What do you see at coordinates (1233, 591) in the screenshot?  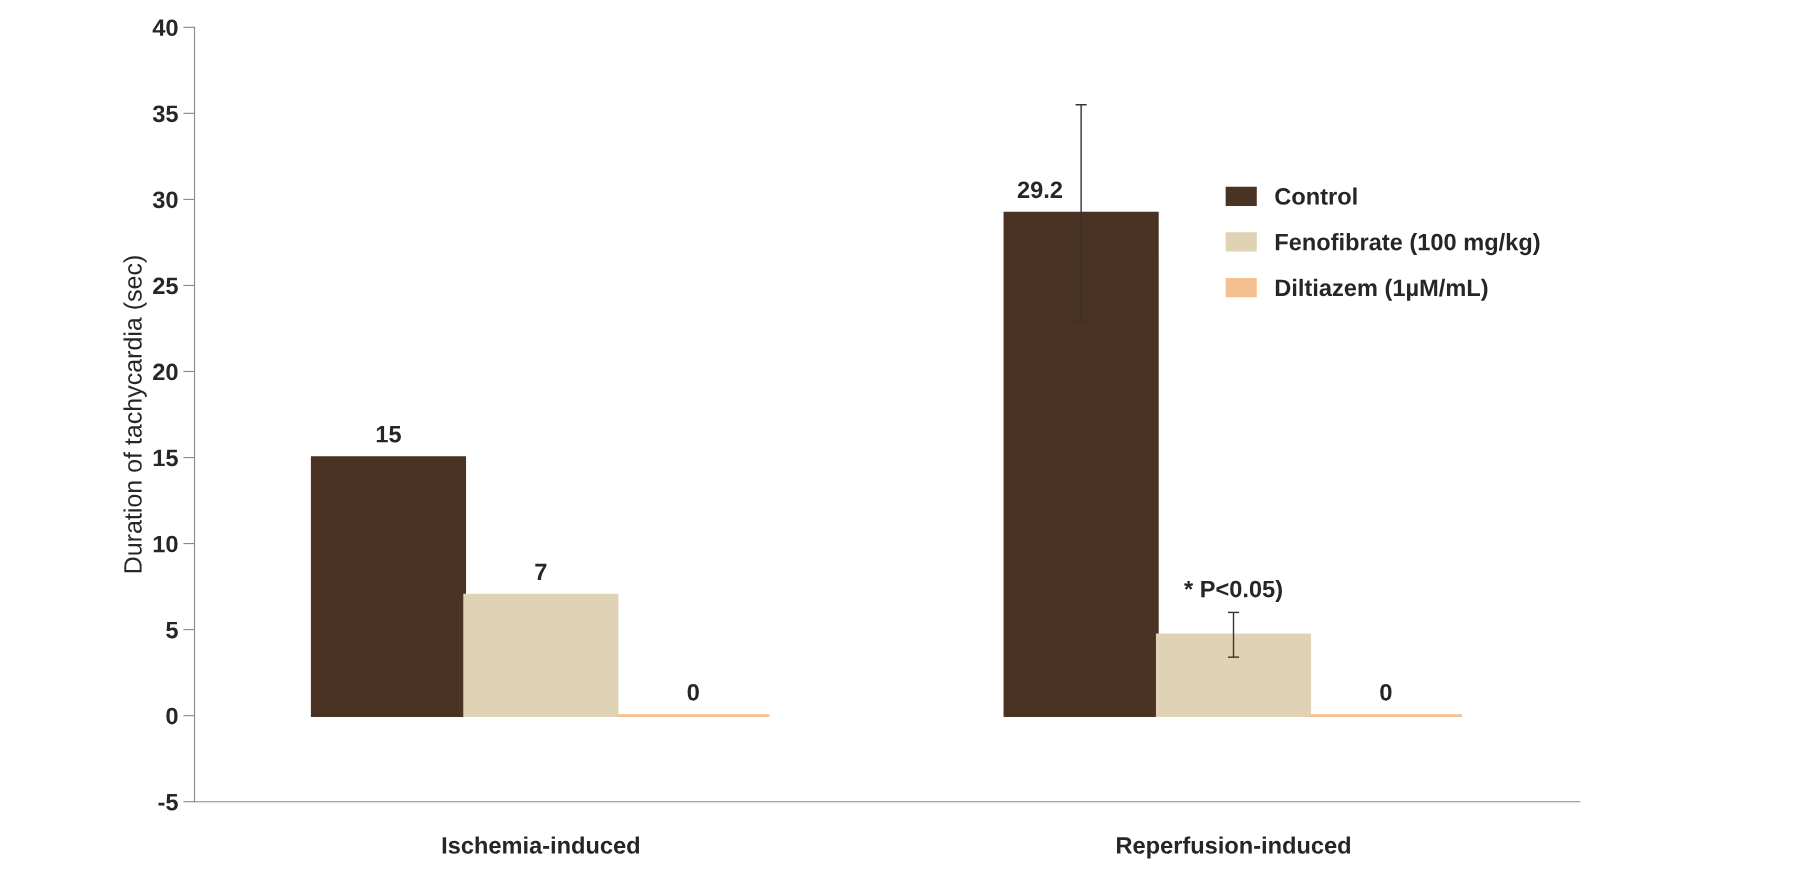 I see `data-label: * P<0.05)` at bounding box center [1233, 591].